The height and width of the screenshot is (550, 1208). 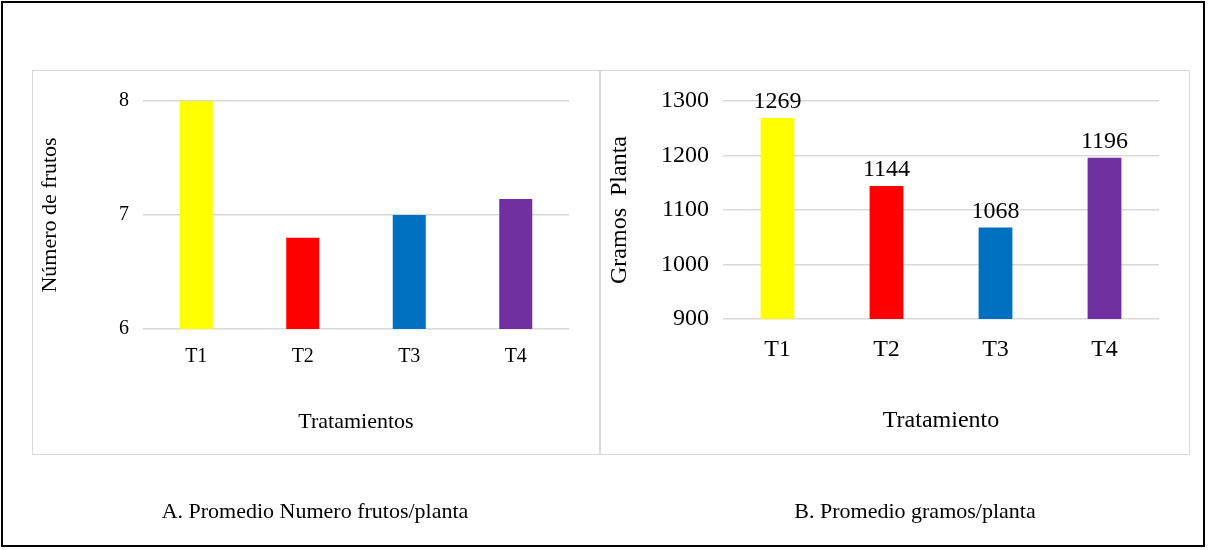 What do you see at coordinates (886, 168) in the screenshot?
I see `data-label: 1144` at bounding box center [886, 168].